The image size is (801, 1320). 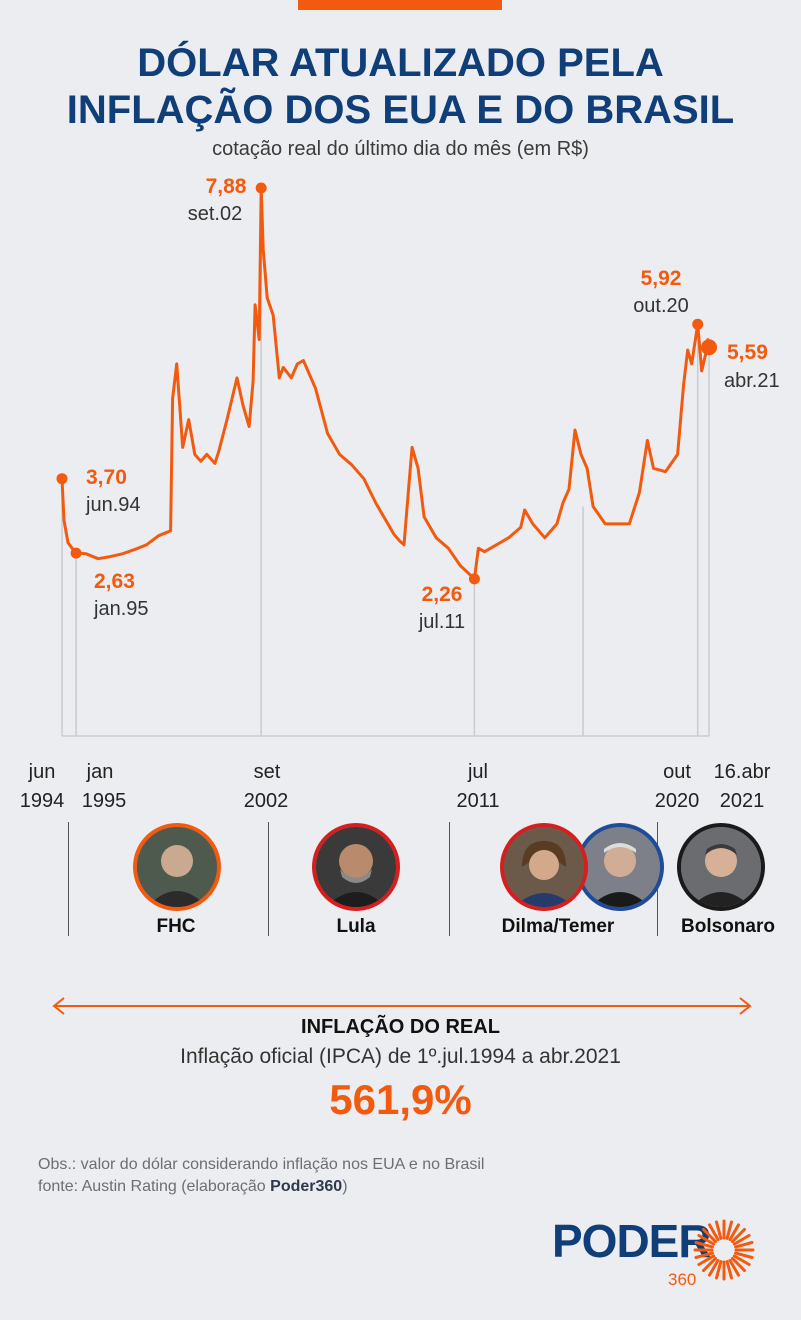 I want to click on top-accent-bar, so click(x=400, y=5).